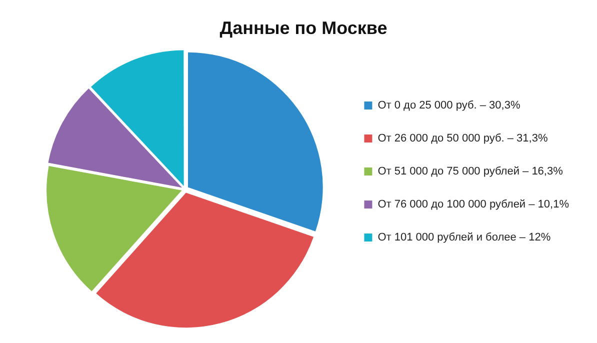 Image resolution: width=597 pixels, height=343 pixels. Describe the element at coordinates (304, 28) in the screenshot. I see `chart-title: Данные по Москве` at that location.